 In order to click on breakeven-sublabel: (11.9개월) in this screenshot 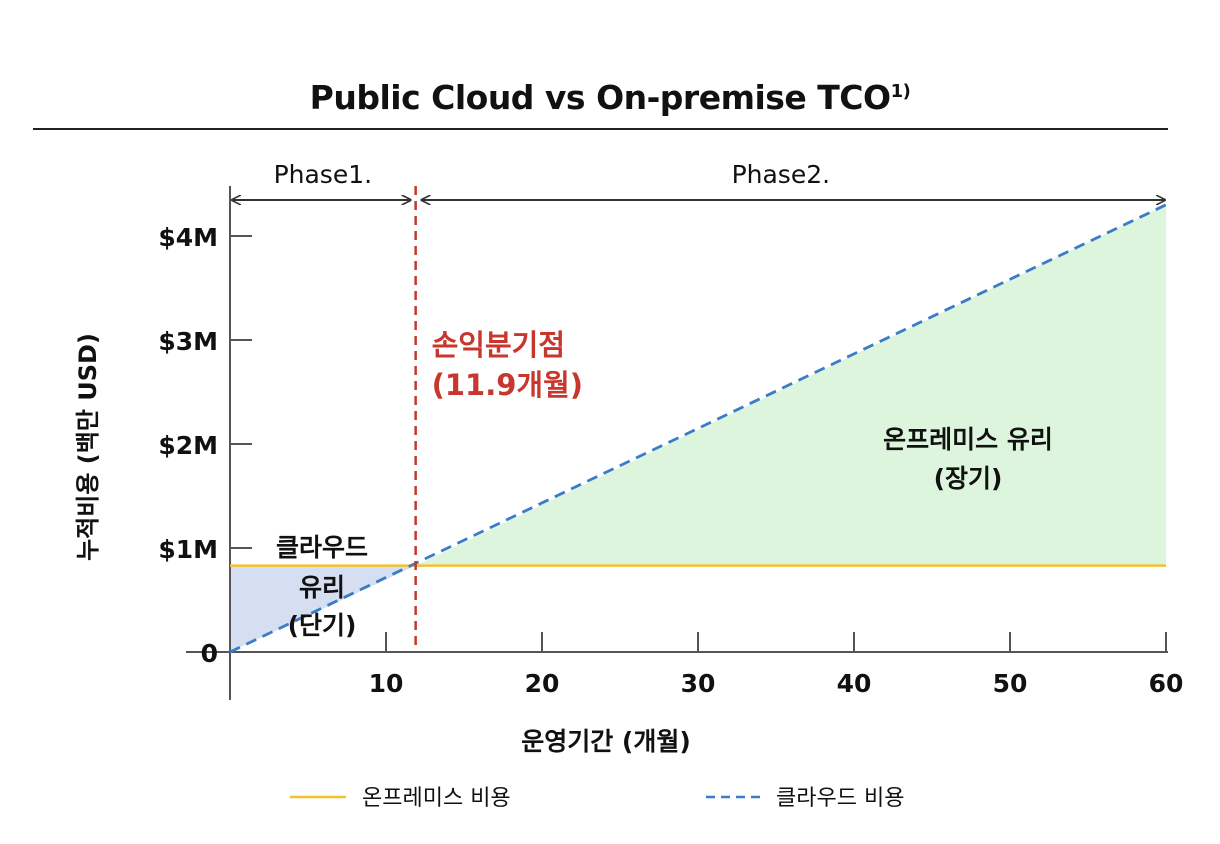, I will do `click(507, 385)`.